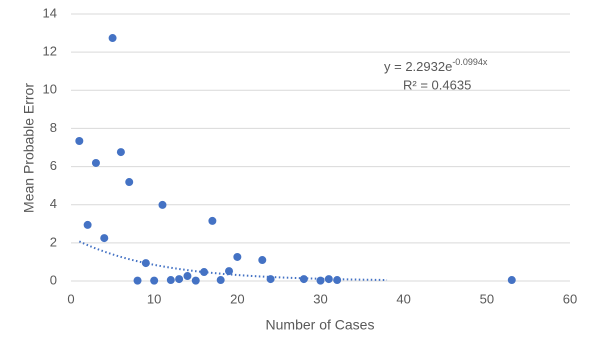 This screenshot has width=594, height=354. Describe the element at coordinates (437, 84) in the screenshot. I see `r-squared: R² = 0.4635` at that location.